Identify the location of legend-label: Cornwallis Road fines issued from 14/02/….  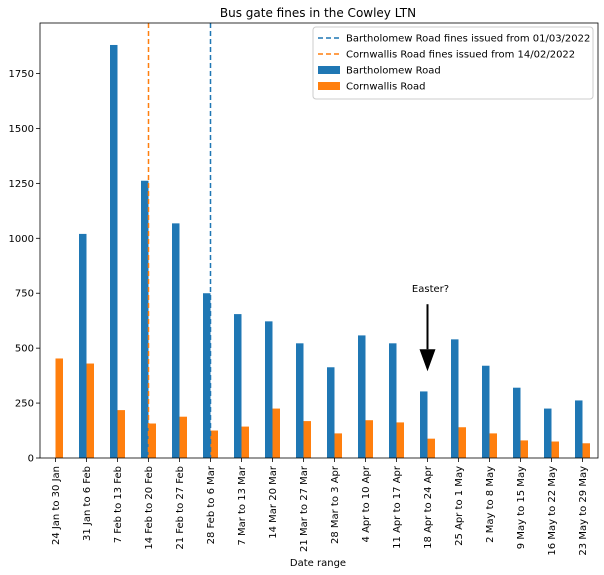
(460, 55).